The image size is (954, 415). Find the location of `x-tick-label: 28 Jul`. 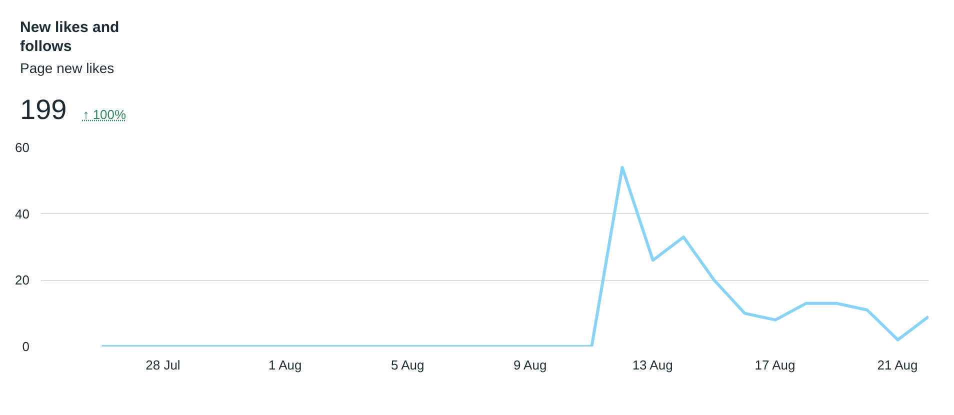

x-tick-label: 28 Jul is located at coordinates (163, 365).